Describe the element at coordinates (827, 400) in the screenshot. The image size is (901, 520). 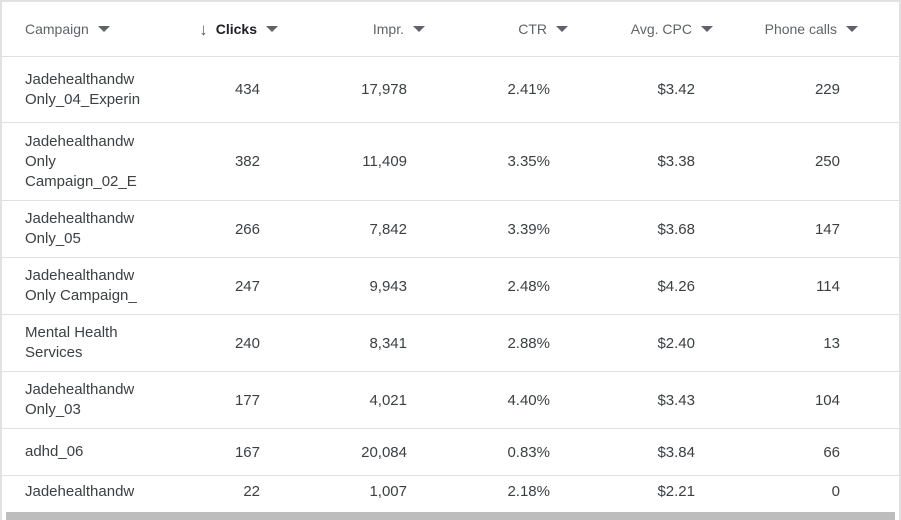
I see `phone-calls-value: 104` at that location.